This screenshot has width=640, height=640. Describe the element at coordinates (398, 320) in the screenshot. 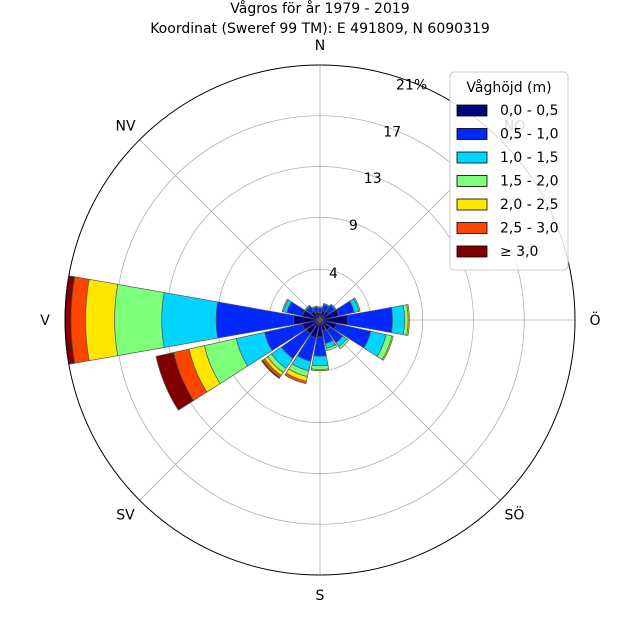

I see `rose-bar-dir90-bin2` at that location.